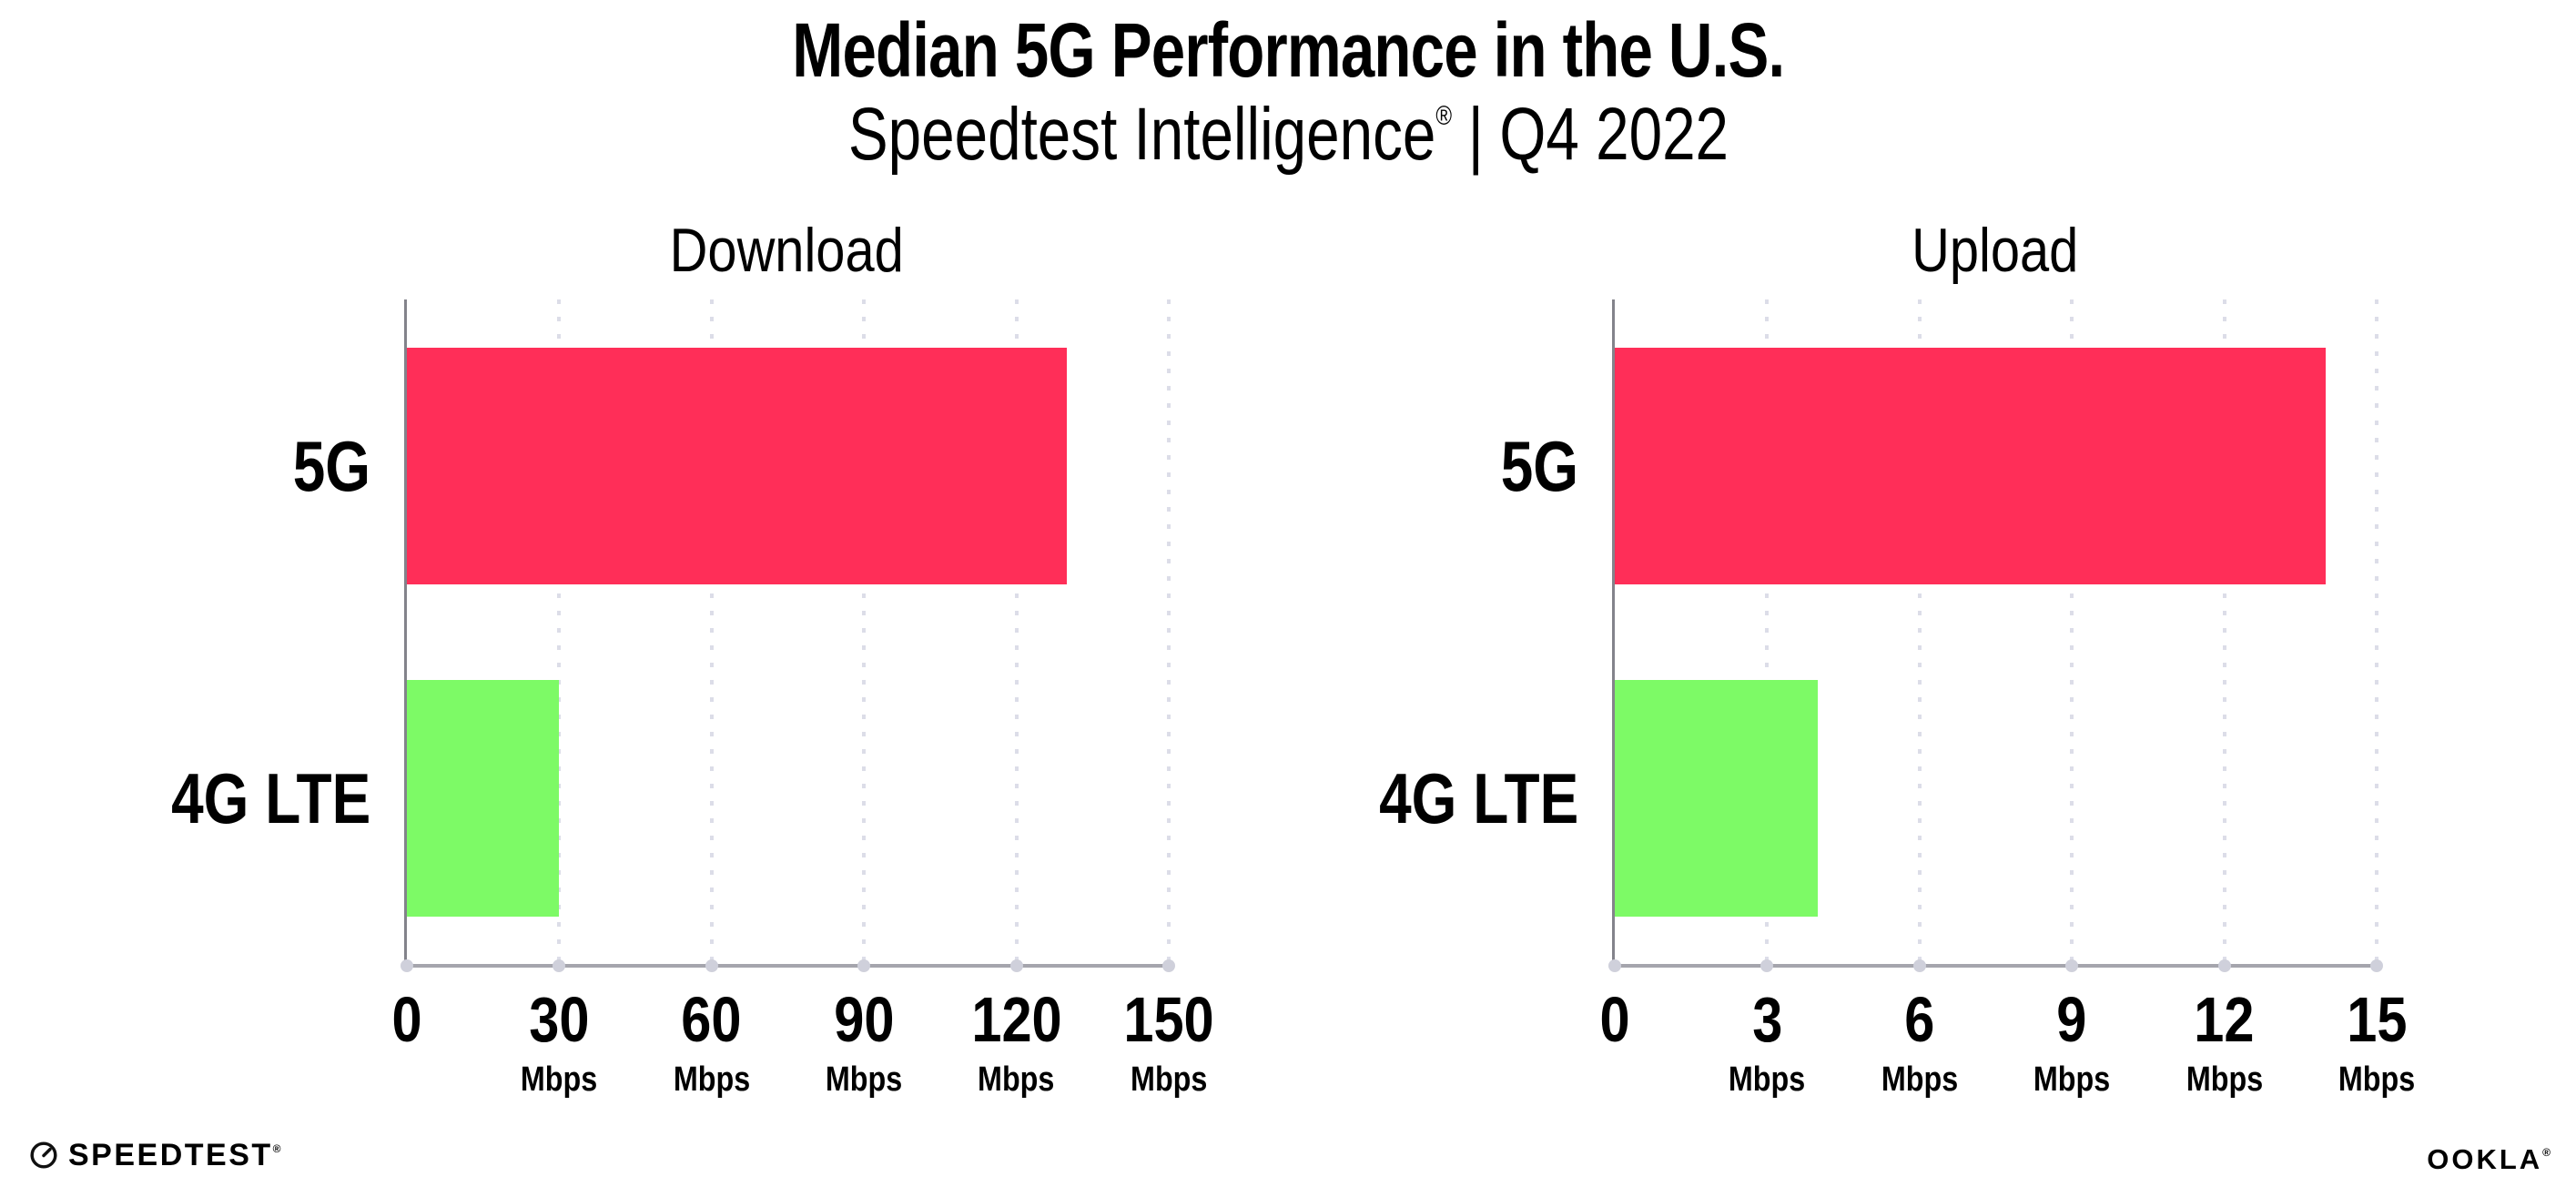 This screenshot has height=1197, width=2576. I want to click on tick-value-text: 150, so click(1168, 1020).